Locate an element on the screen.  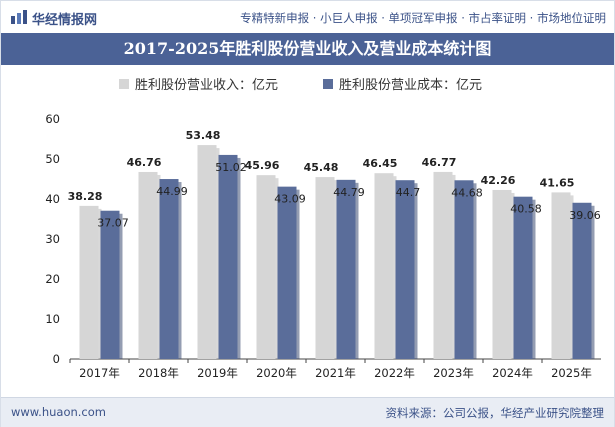
data-source: 资料来源：公司公报，华经产业研究院整理 is located at coordinates (495, 413).